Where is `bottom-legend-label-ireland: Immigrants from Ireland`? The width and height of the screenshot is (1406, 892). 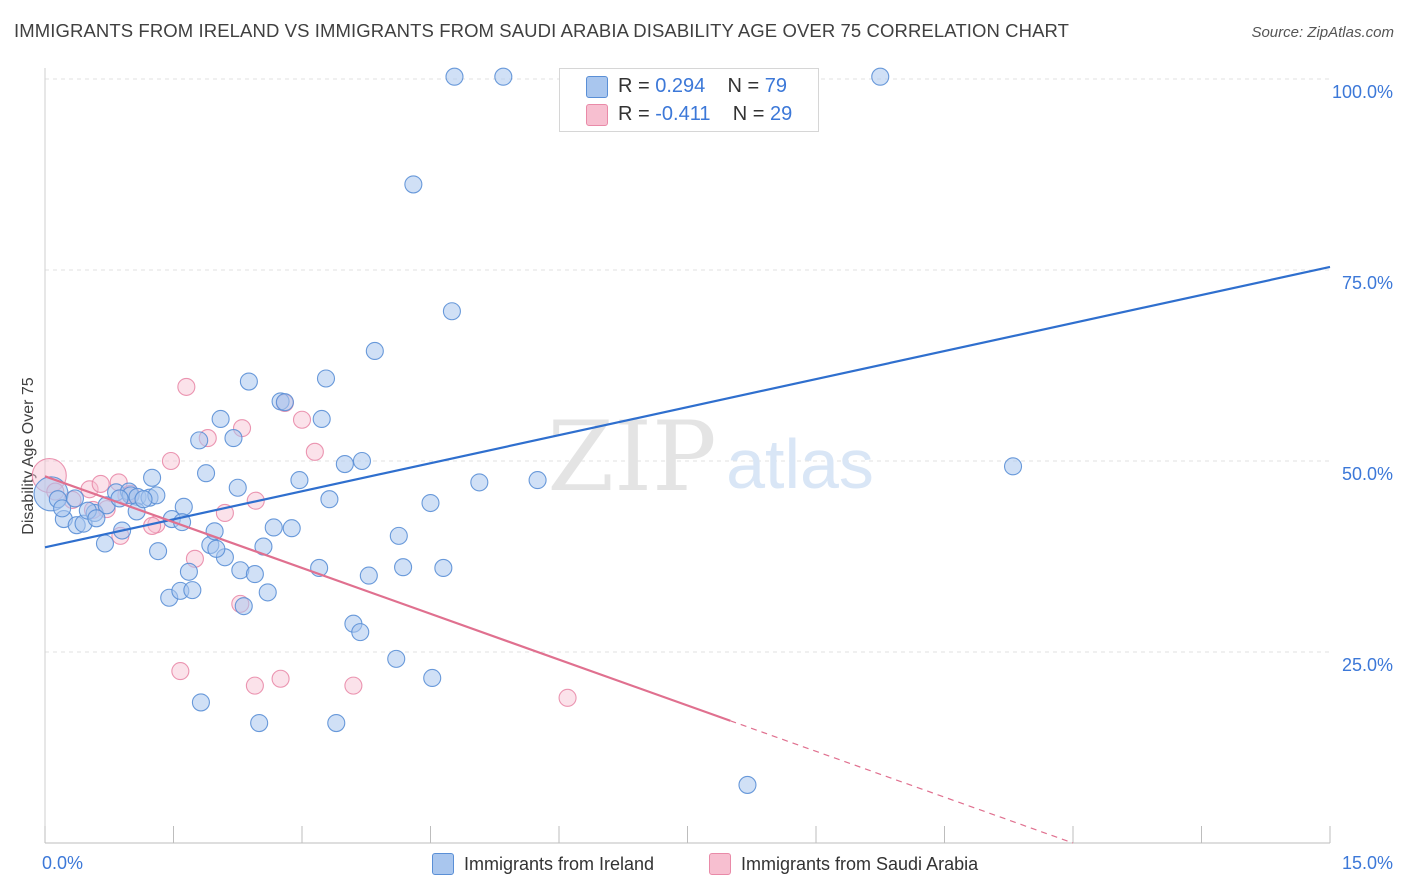
bottom-legend-label-ireland: Immigrants from Ireland is located at coordinates (559, 864).